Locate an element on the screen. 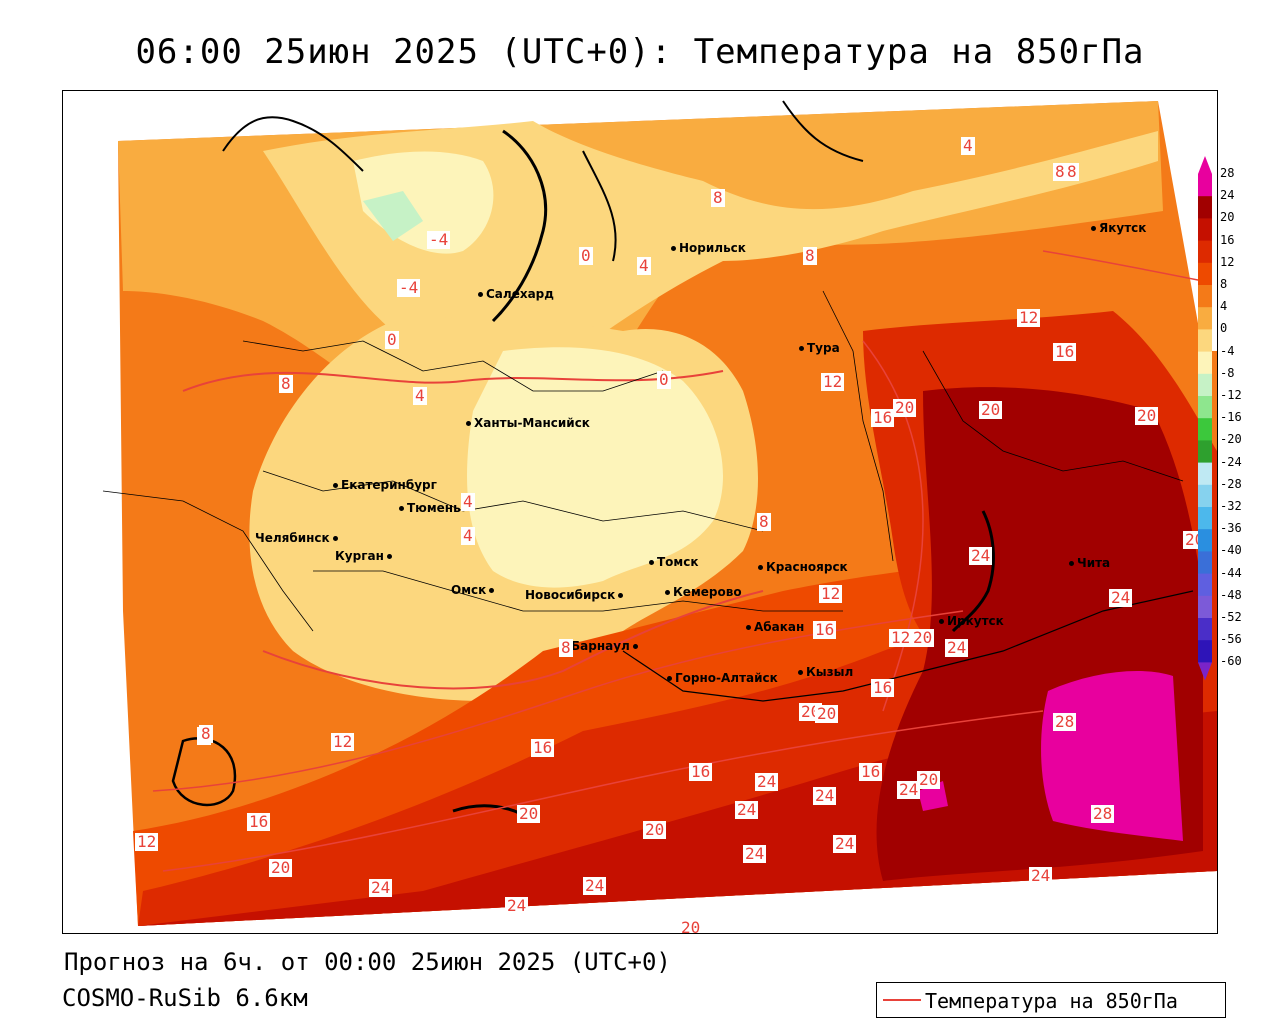  colorbar-tick-label: -60 is located at coordinates (1231, 661).